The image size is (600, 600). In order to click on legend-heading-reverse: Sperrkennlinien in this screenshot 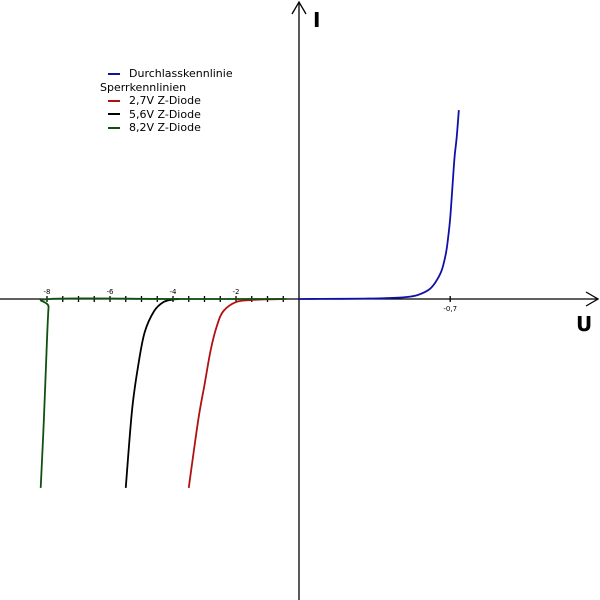, I will do `click(166, 88)`.